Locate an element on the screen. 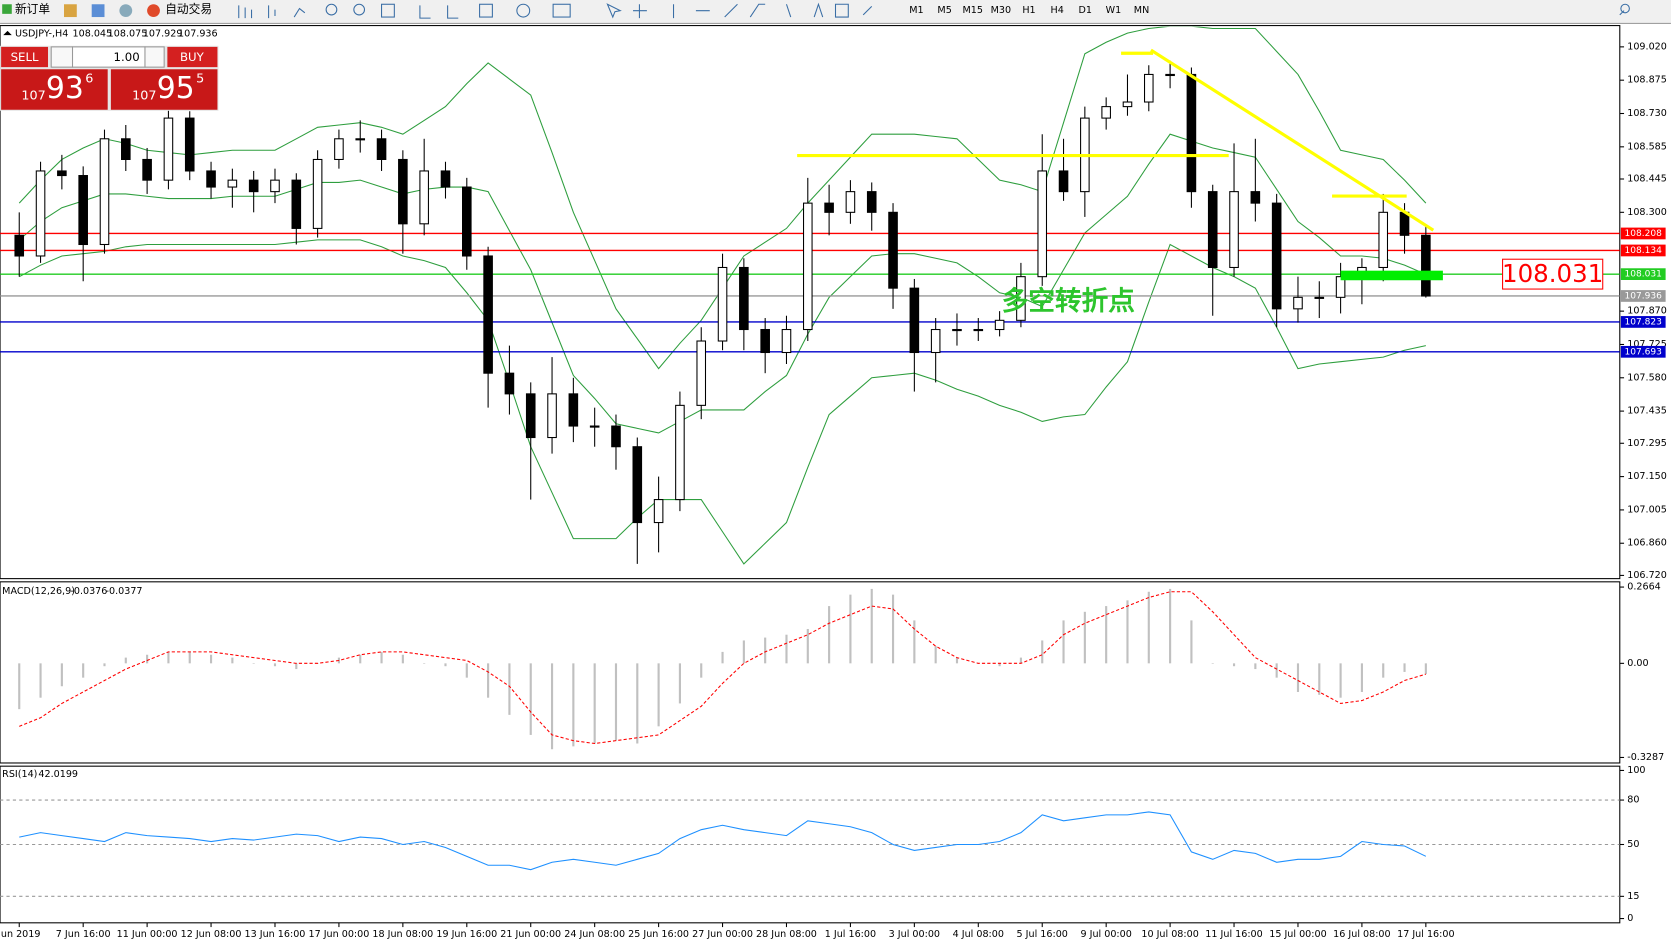 This screenshot has height=942, width=1671. lot-down is located at coordinates (62, 57).